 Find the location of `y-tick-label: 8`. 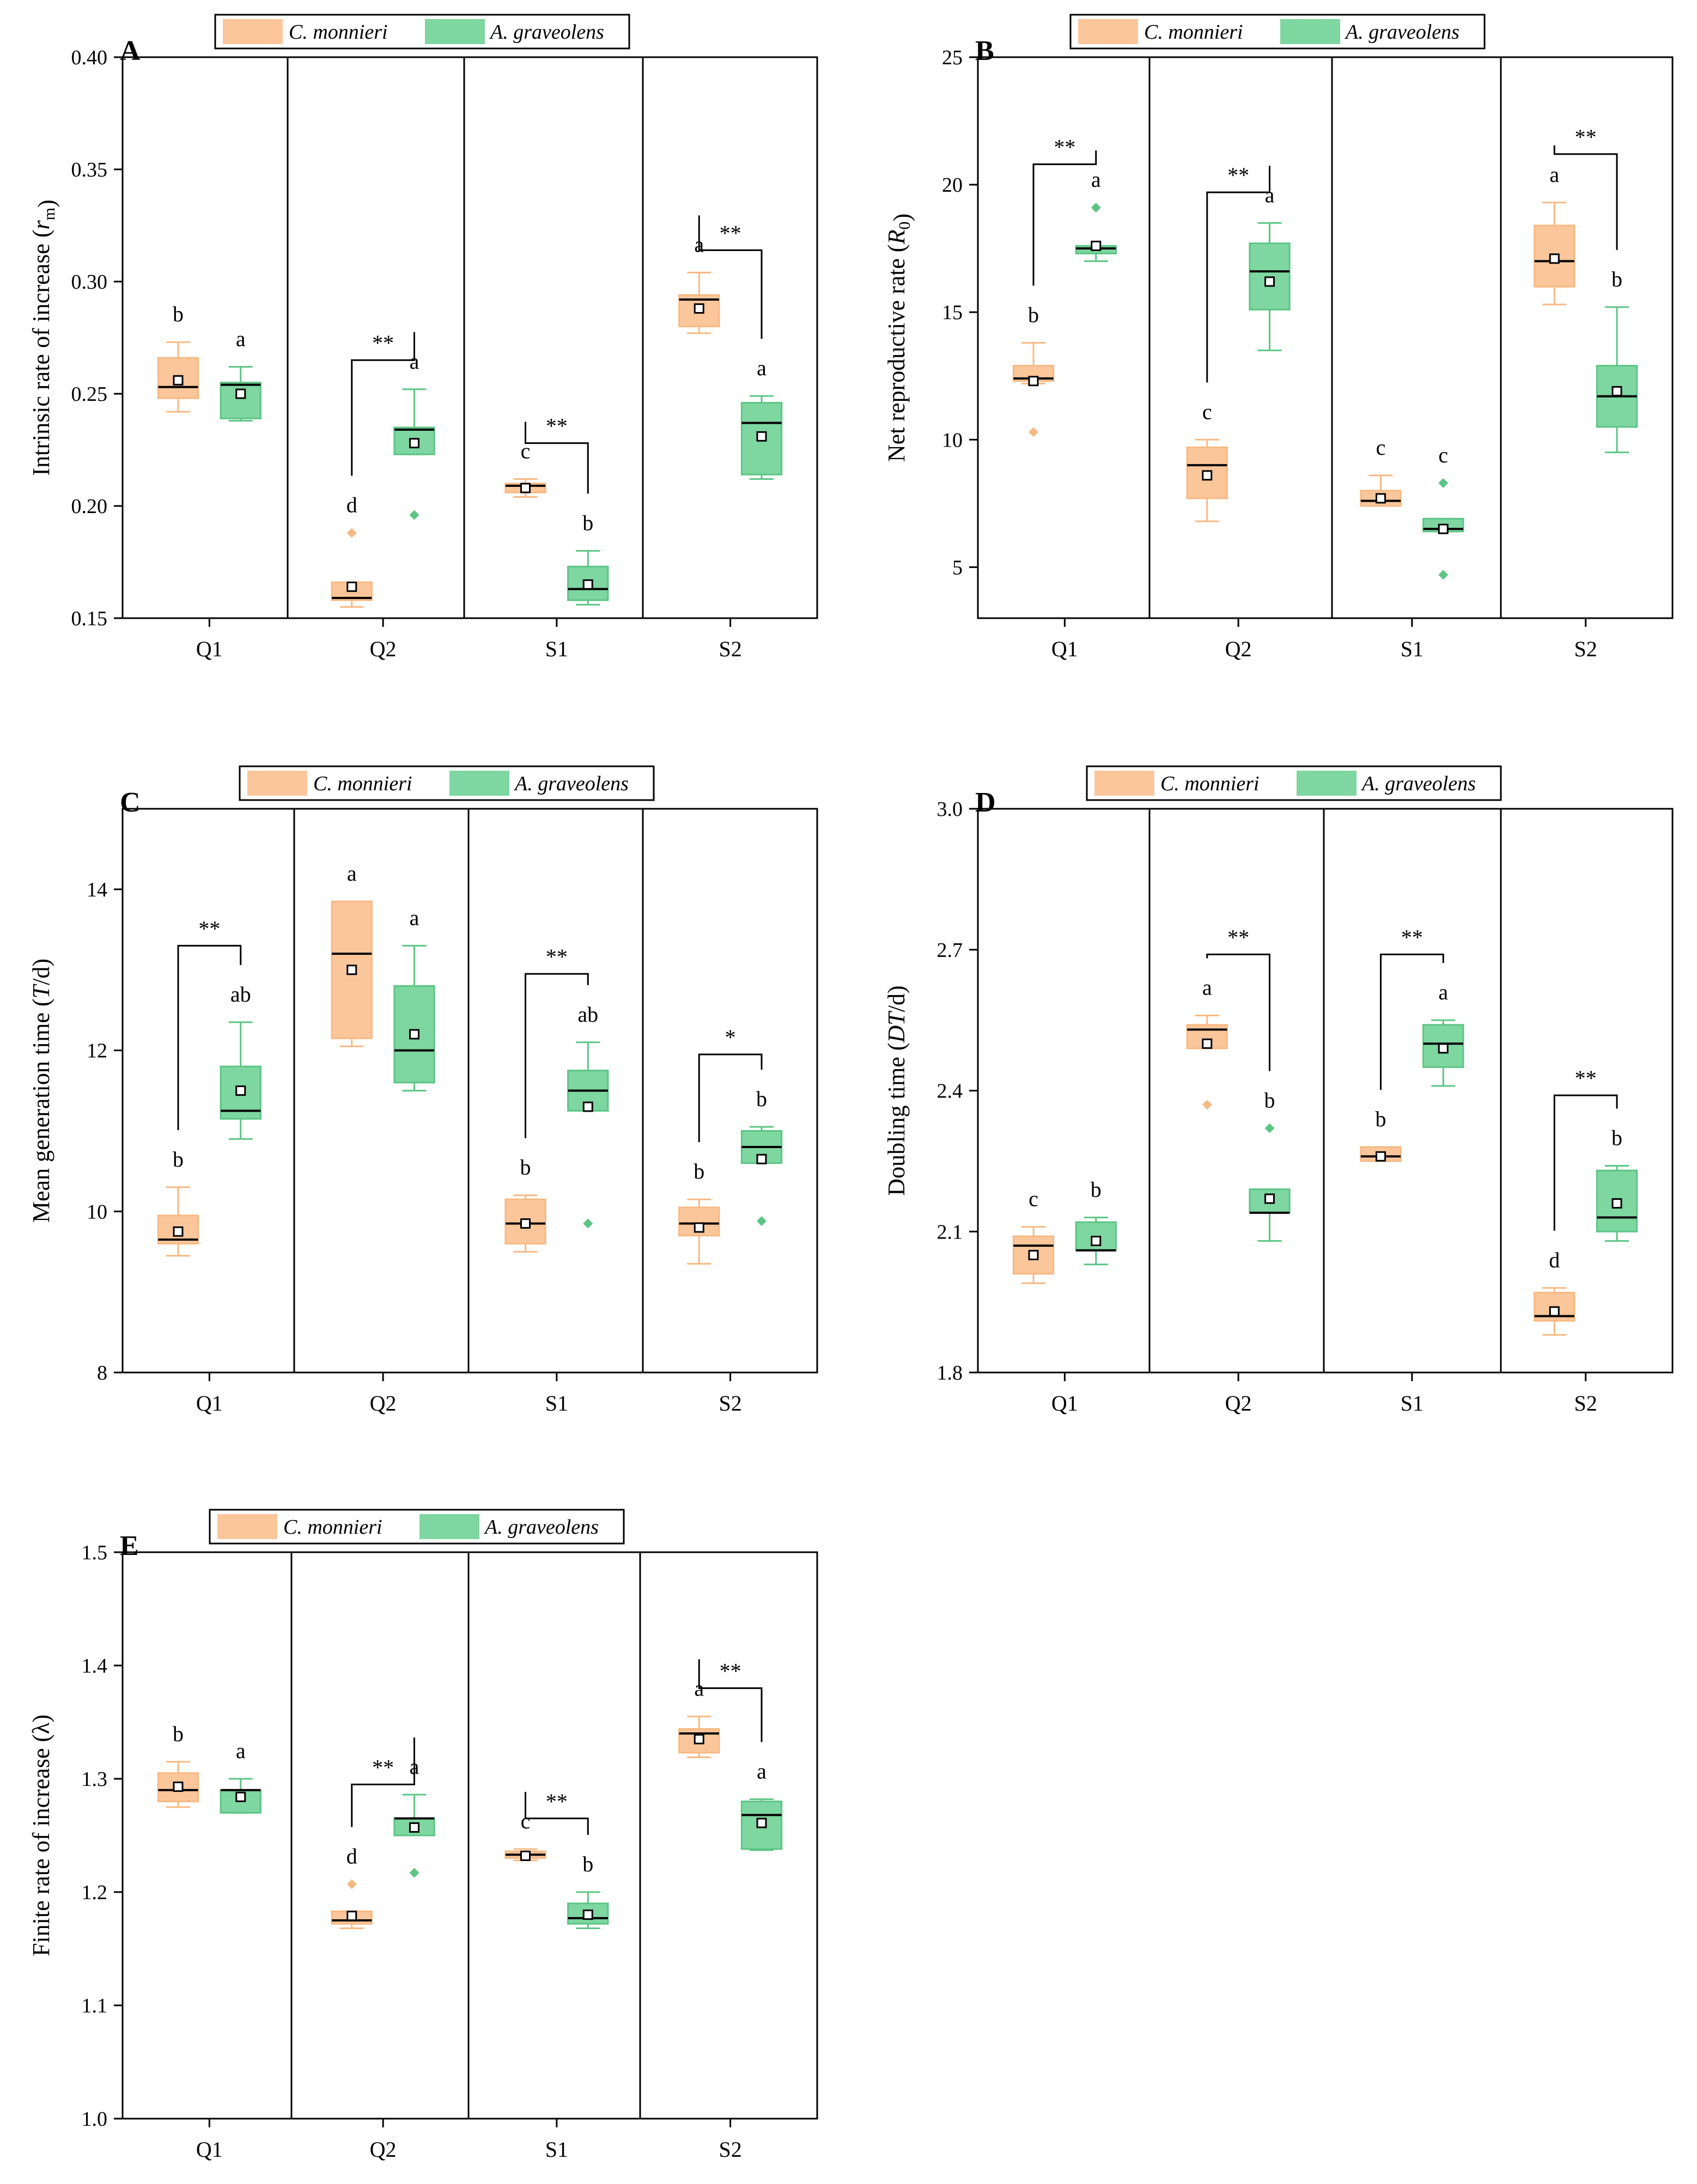

y-tick-label: 8 is located at coordinates (102, 1373).